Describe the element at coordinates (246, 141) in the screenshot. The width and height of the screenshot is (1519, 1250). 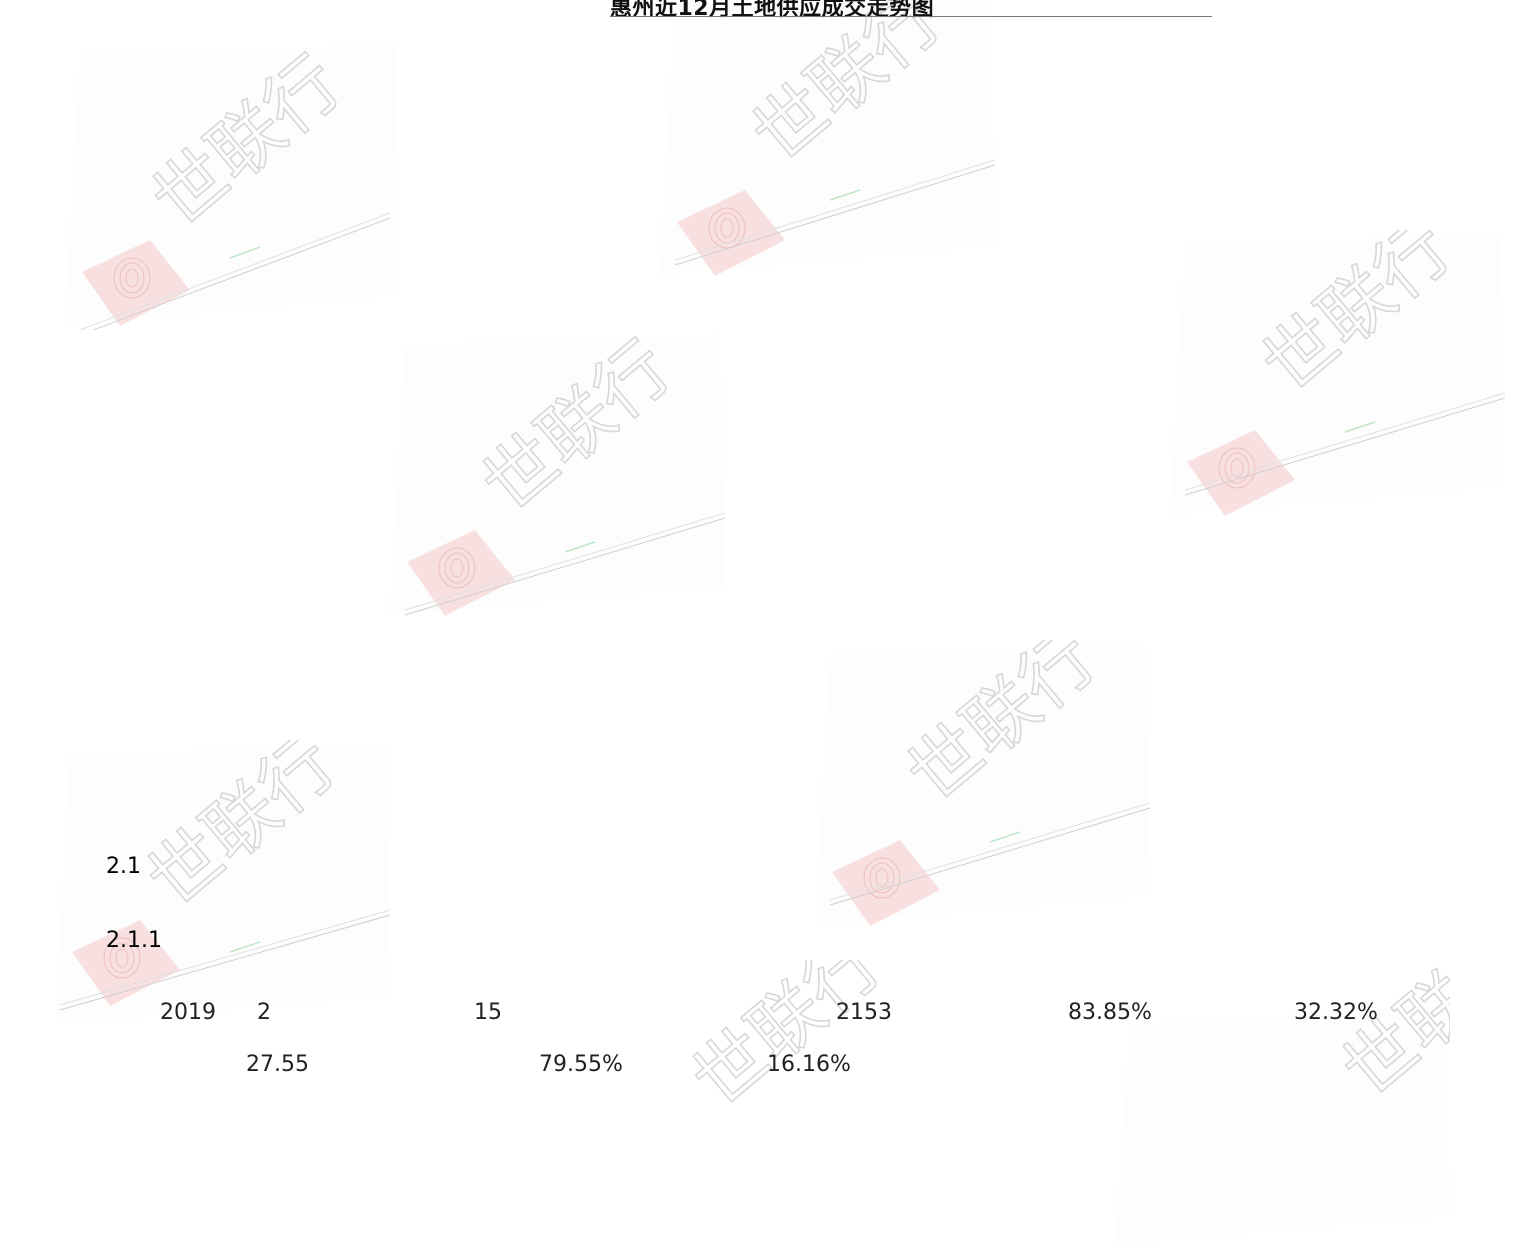
I see `watermark-text: 世联行` at that location.